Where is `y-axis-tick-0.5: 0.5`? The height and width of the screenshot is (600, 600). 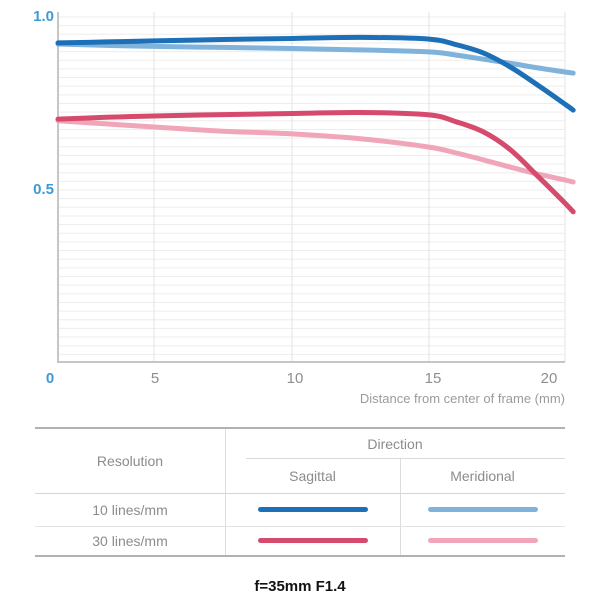 y-axis-tick-0.5: 0.5 is located at coordinates (43, 189).